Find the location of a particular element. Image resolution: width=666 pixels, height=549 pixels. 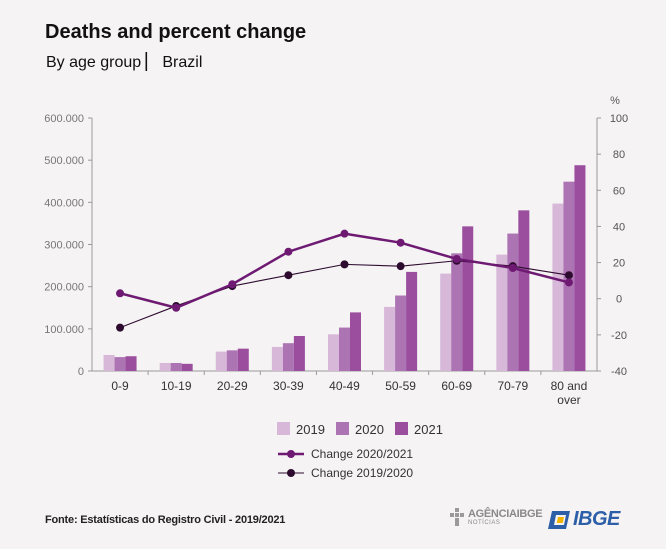

x-tick-label: 80 and is located at coordinates (569, 386).